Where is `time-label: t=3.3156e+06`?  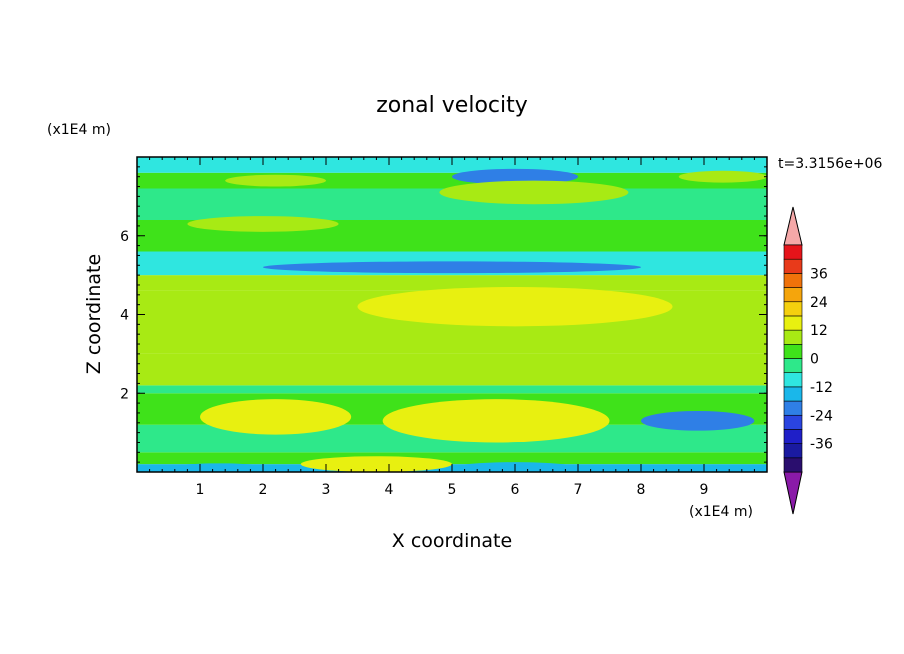 time-label: t=3.3156e+06 is located at coordinates (830, 164).